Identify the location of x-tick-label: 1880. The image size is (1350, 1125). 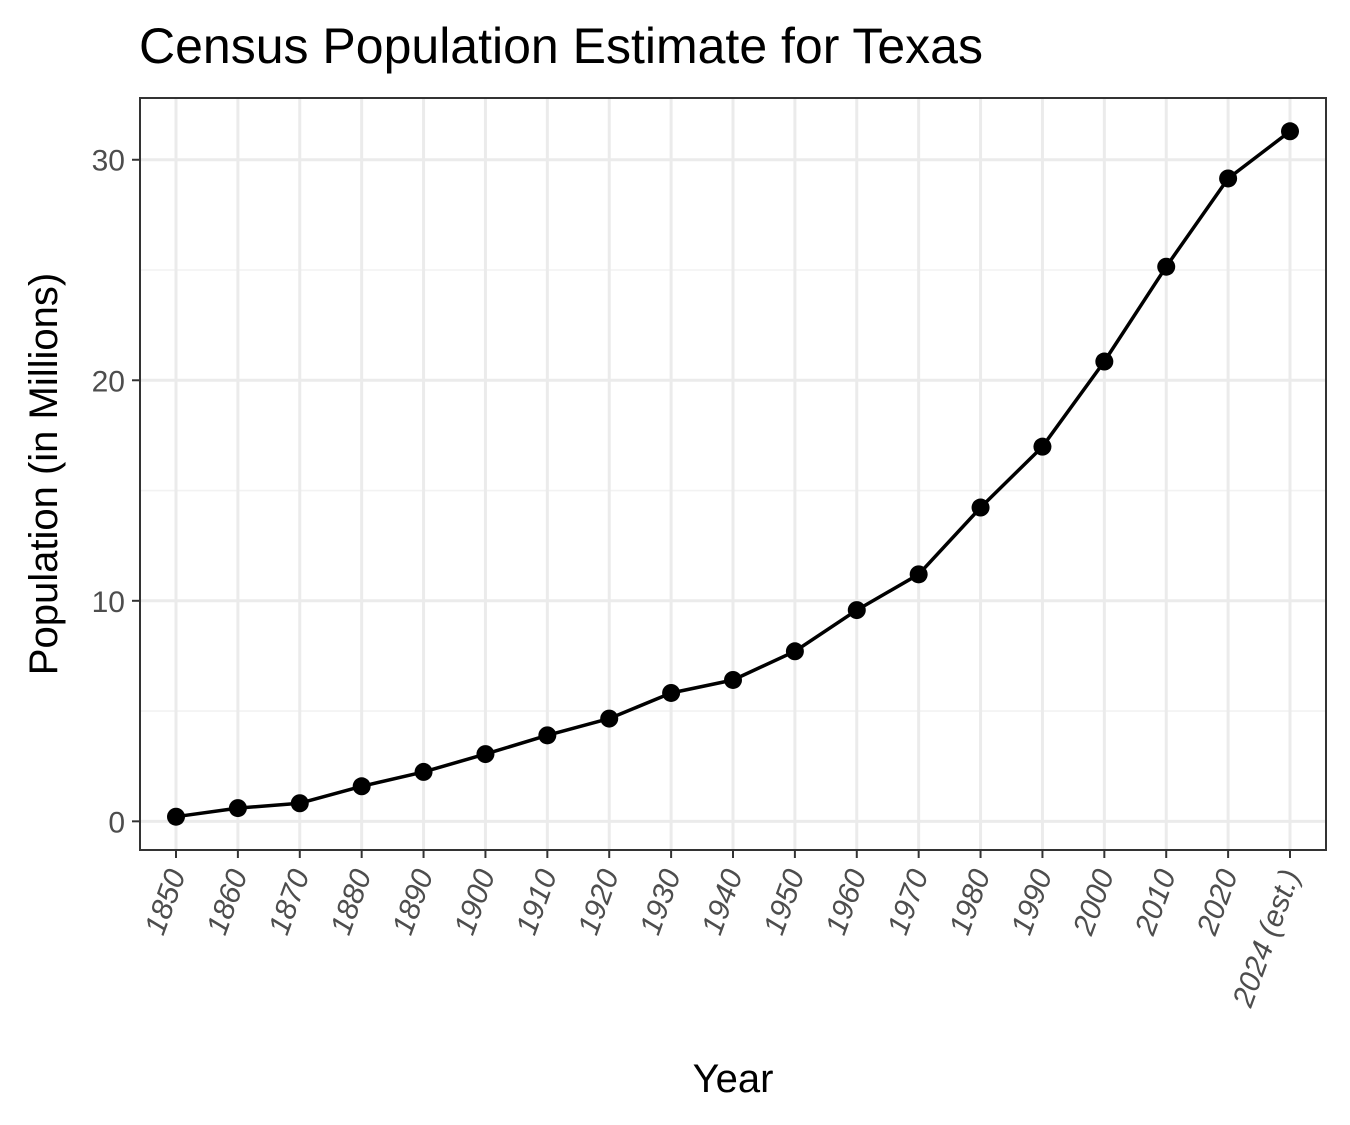
(351, 902).